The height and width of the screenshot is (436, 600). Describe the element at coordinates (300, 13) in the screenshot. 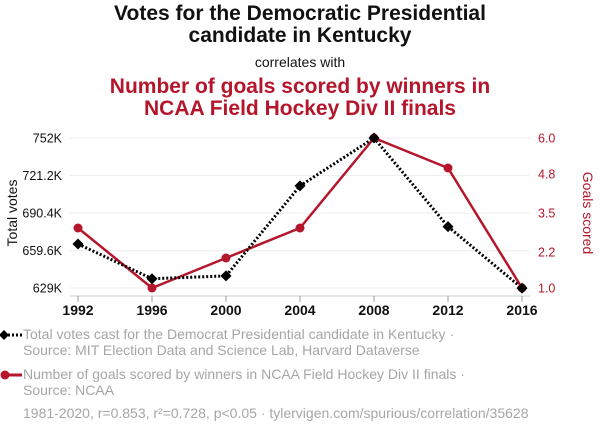

I see `chart-title-line1: Votes for the Democratic Presidential` at that location.